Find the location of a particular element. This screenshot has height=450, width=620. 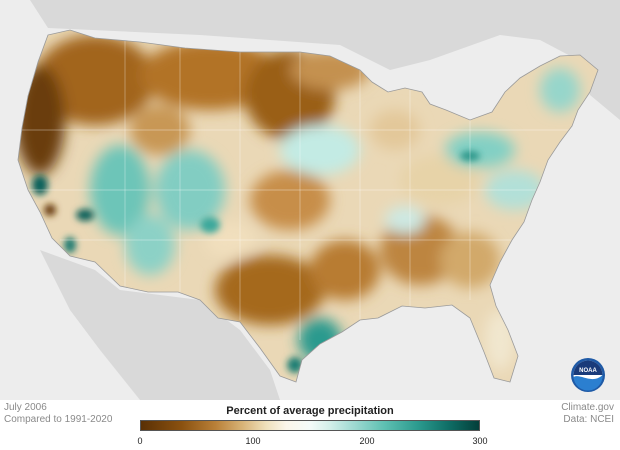

map-date-info: July 2006 Compared to 1991-2020 is located at coordinates (58, 414).